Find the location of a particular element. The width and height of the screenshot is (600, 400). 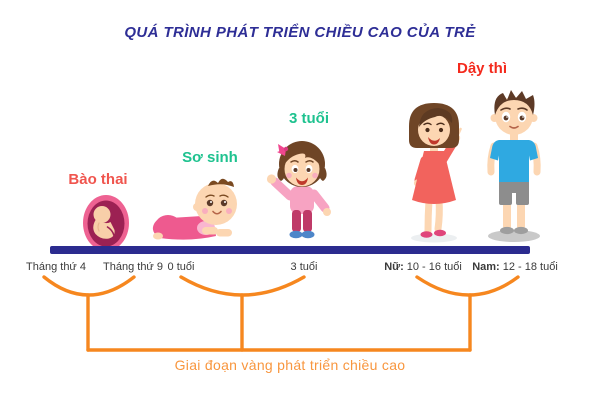

fetus-illustration is located at coordinates (106, 223).